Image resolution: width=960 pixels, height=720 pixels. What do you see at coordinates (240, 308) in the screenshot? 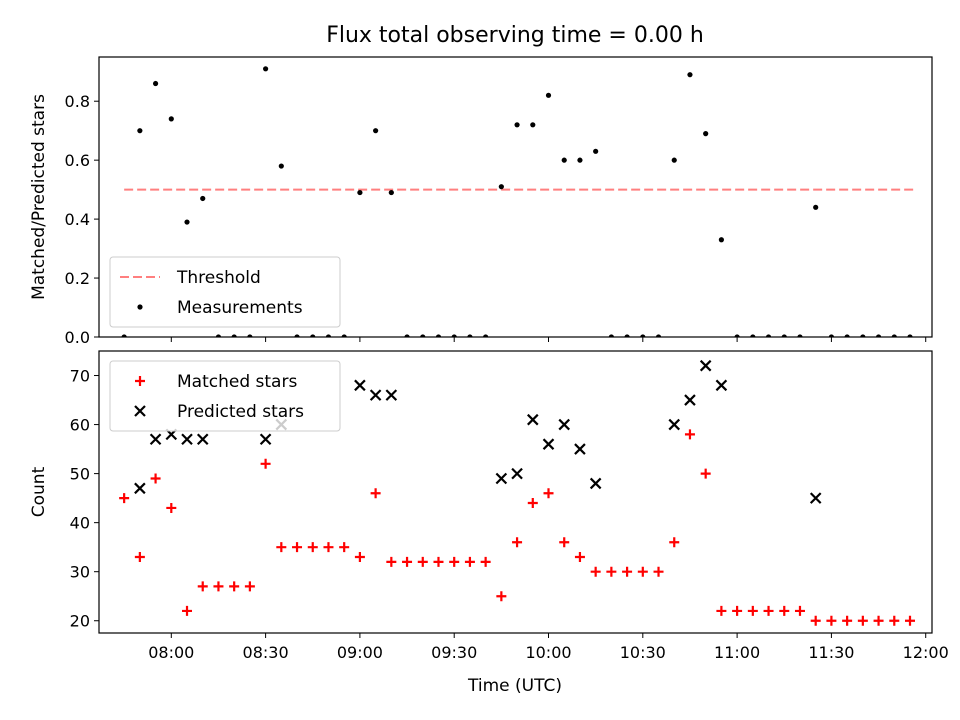
I see `legend-label: Measurements` at bounding box center [240, 308].